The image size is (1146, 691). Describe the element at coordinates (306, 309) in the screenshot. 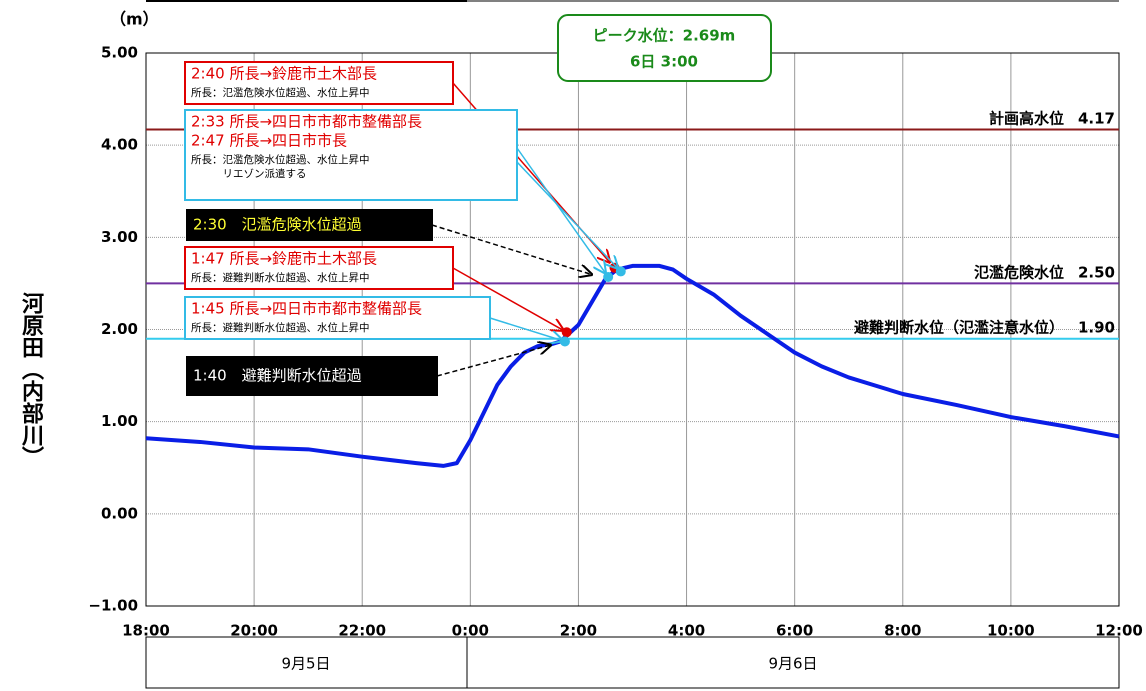

I see `annotation-text: 1:45 所長→四日市市都市整備部長` at that location.